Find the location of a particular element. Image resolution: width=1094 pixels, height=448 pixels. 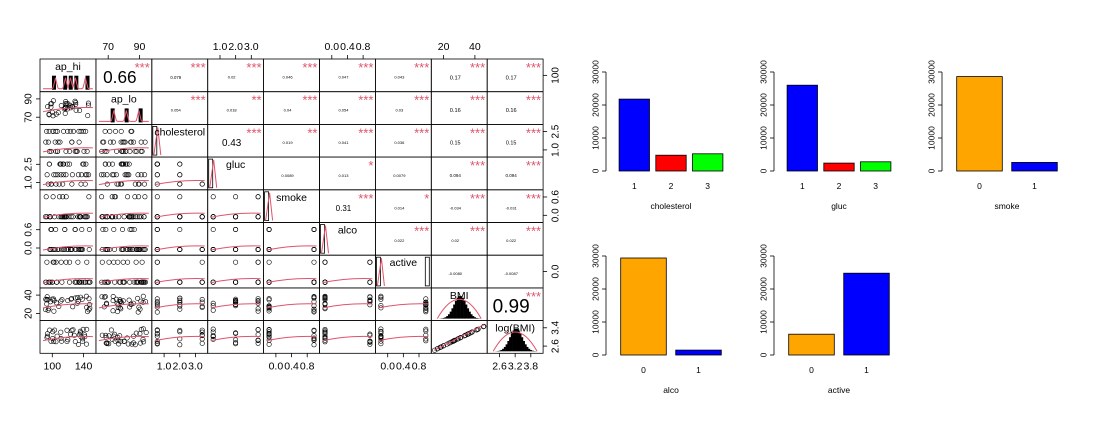

correlation-value: 0.16 is located at coordinates (455, 111).